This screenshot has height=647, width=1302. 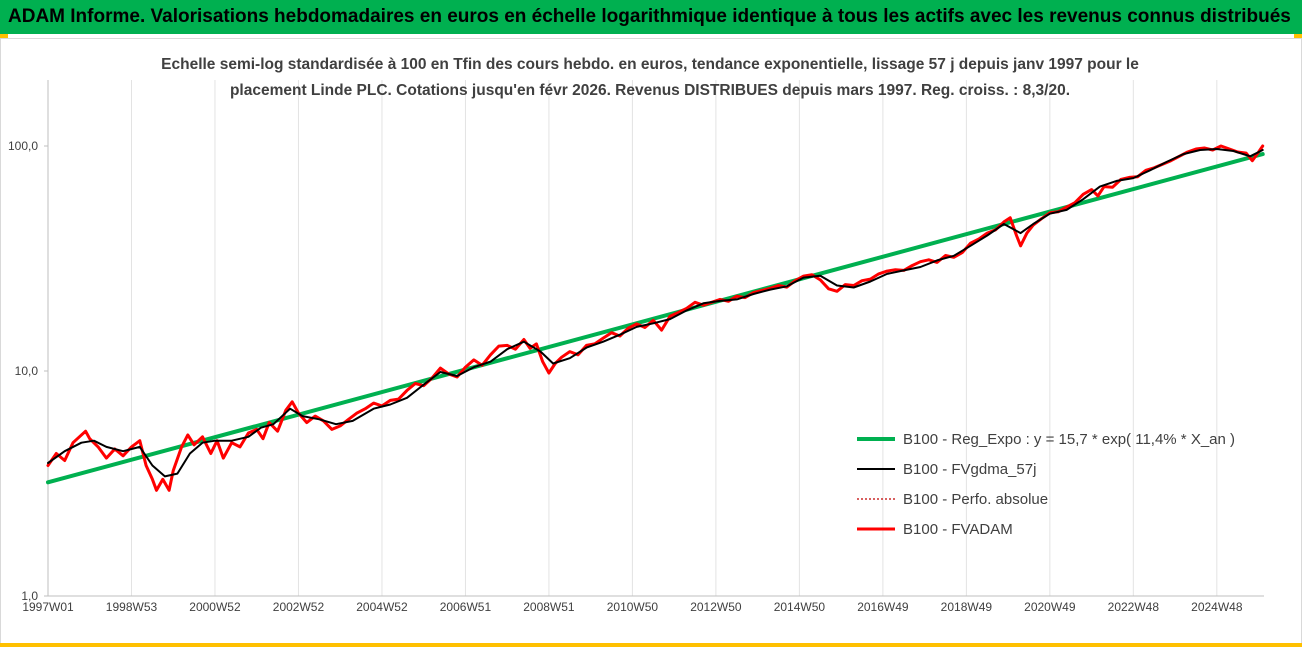 I want to click on x-tick-label: 2016W49, so click(x=883, y=607).